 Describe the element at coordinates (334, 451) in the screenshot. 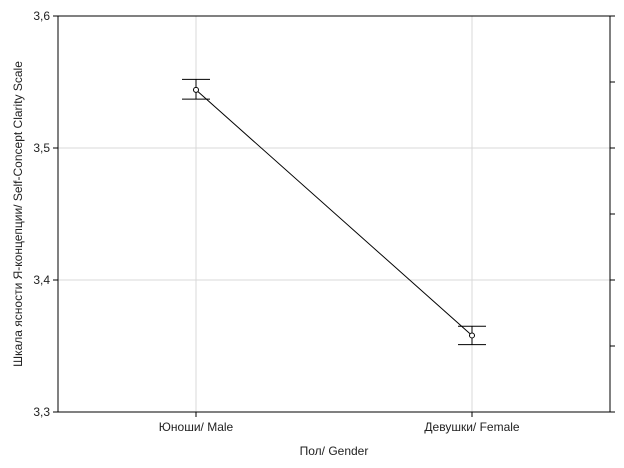

I see `x-axis-label: Пол/ Gender` at that location.